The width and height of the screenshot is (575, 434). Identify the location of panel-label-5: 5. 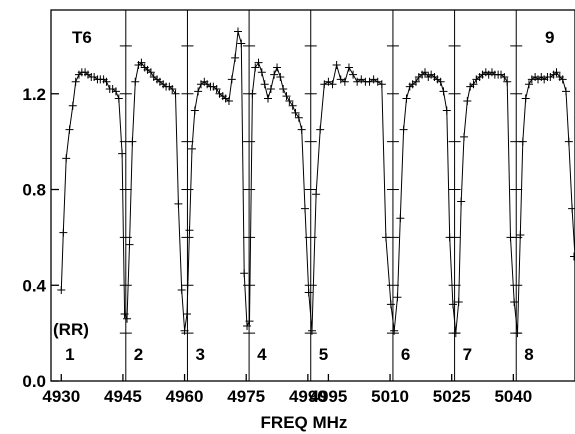
(323, 354).